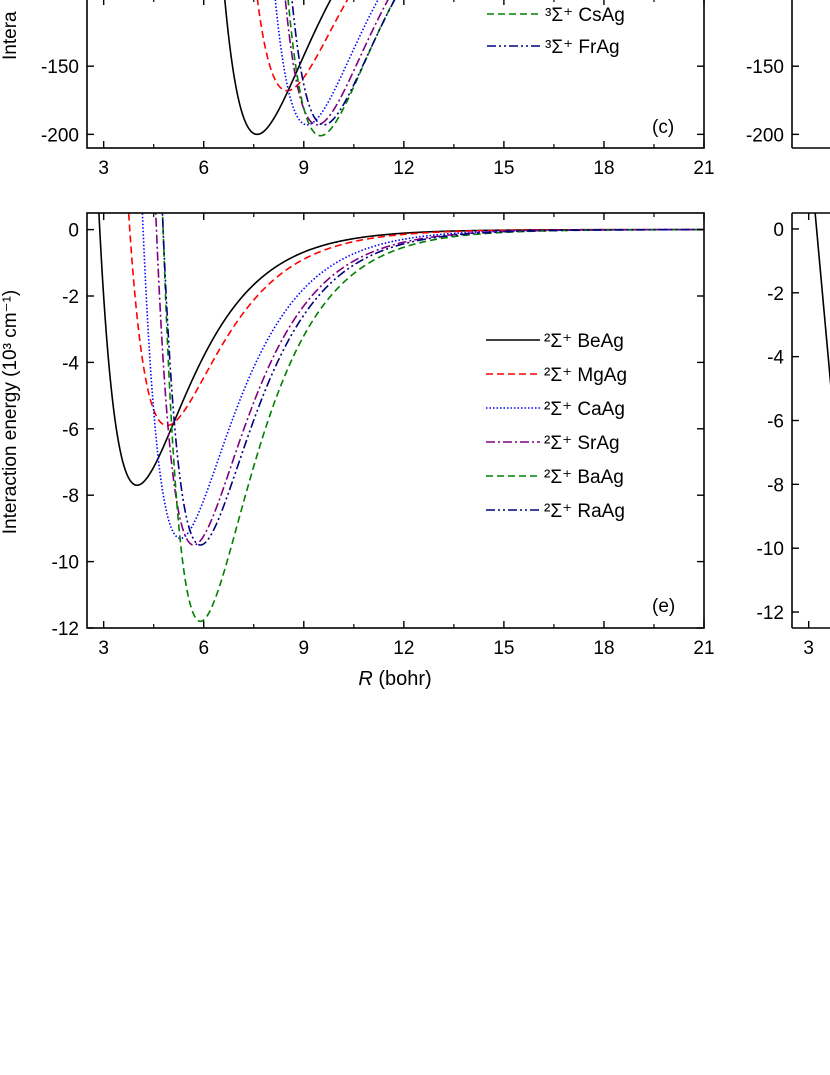 The width and height of the screenshot is (830, 1075). Describe the element at coordinates (775, 485) in the screenshot. I see `panel-f-y-tick-label-4: -8` at that location.